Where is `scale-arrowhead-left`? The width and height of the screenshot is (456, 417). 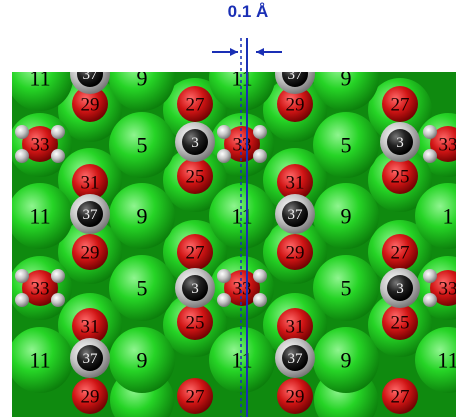
scale-arrowhead-left is located at coordinates (234, 52).